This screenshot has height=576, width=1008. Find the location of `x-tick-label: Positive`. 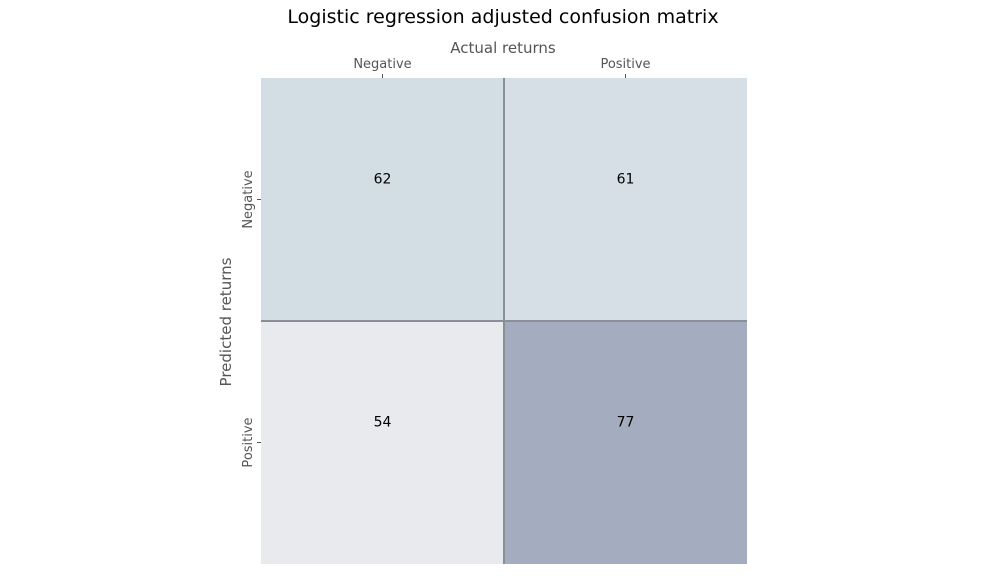

x-tick-label: Positive is located at coordinates (625, 64).